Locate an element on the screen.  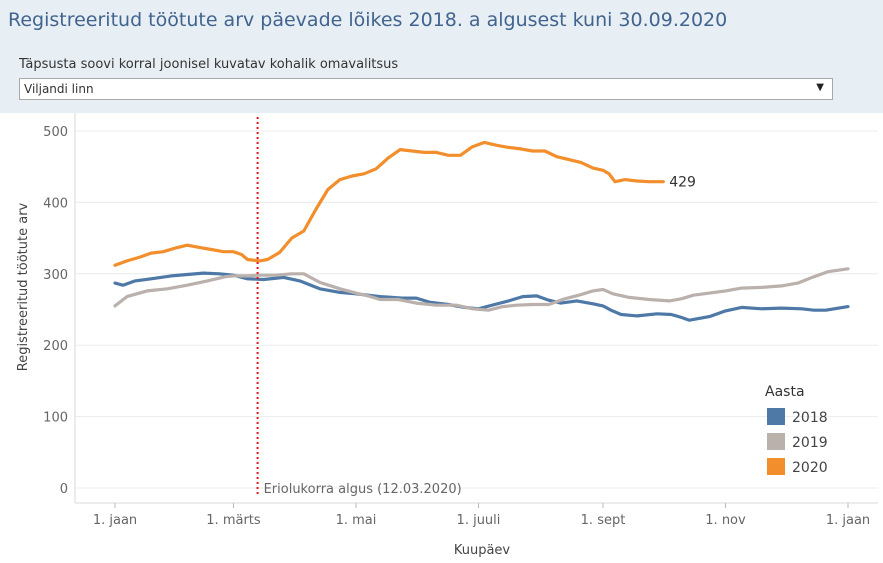
legend-title: Aasta is located at coordinates (785, 392).